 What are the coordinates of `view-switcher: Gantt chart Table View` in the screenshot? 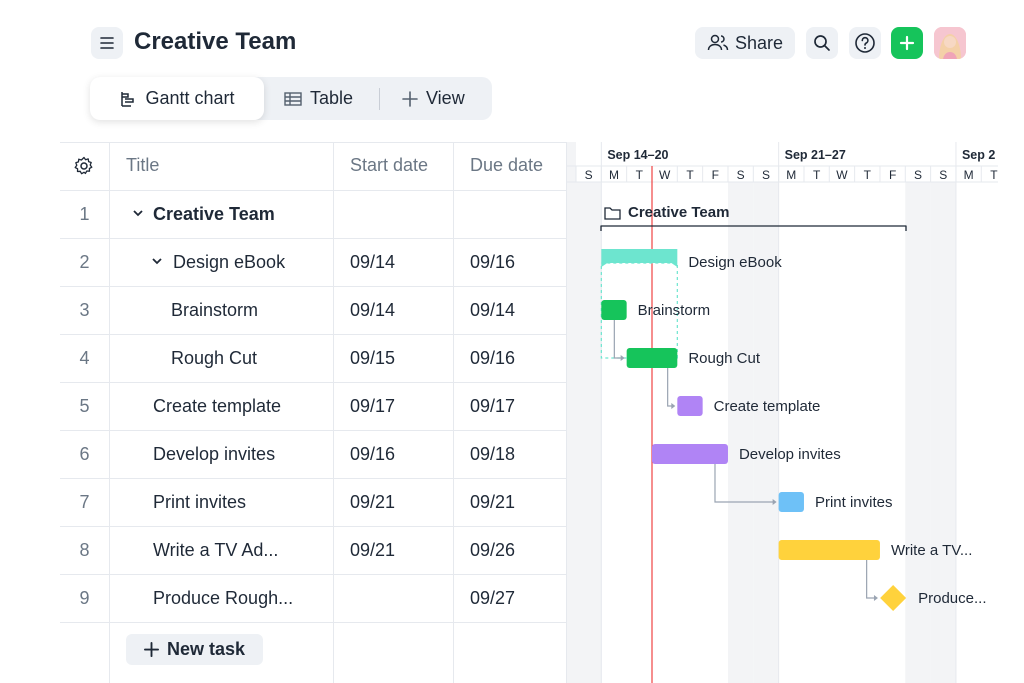 It's located at (291, 98).